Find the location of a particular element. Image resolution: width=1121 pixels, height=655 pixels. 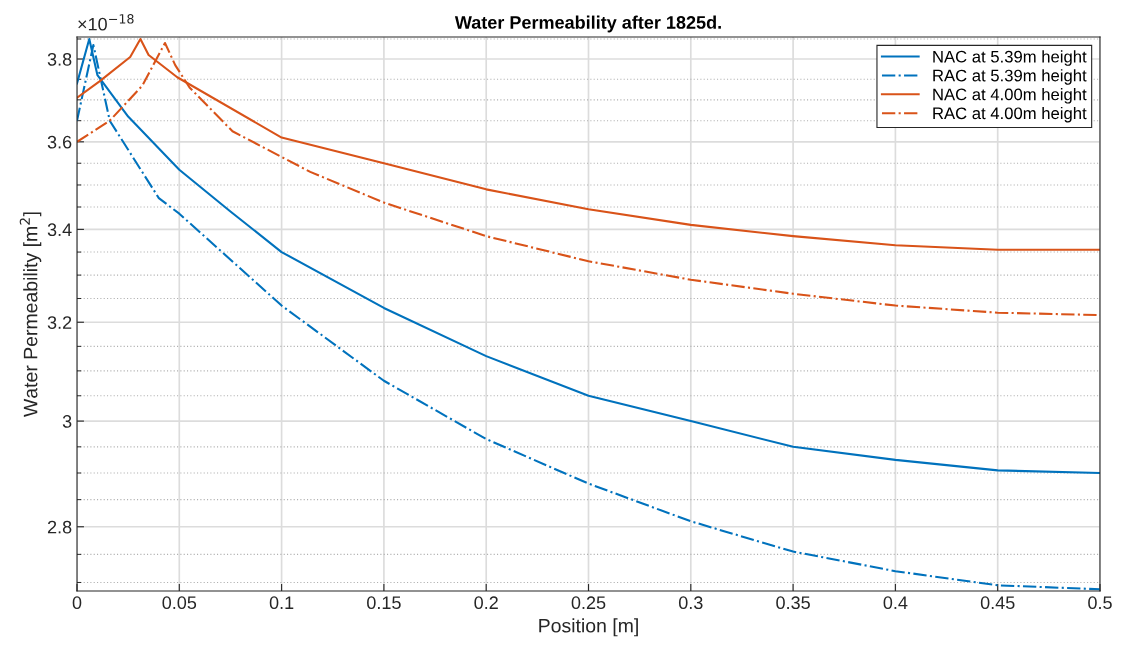

y-tick-label: 3.4 is located at coordinates (59, 230).